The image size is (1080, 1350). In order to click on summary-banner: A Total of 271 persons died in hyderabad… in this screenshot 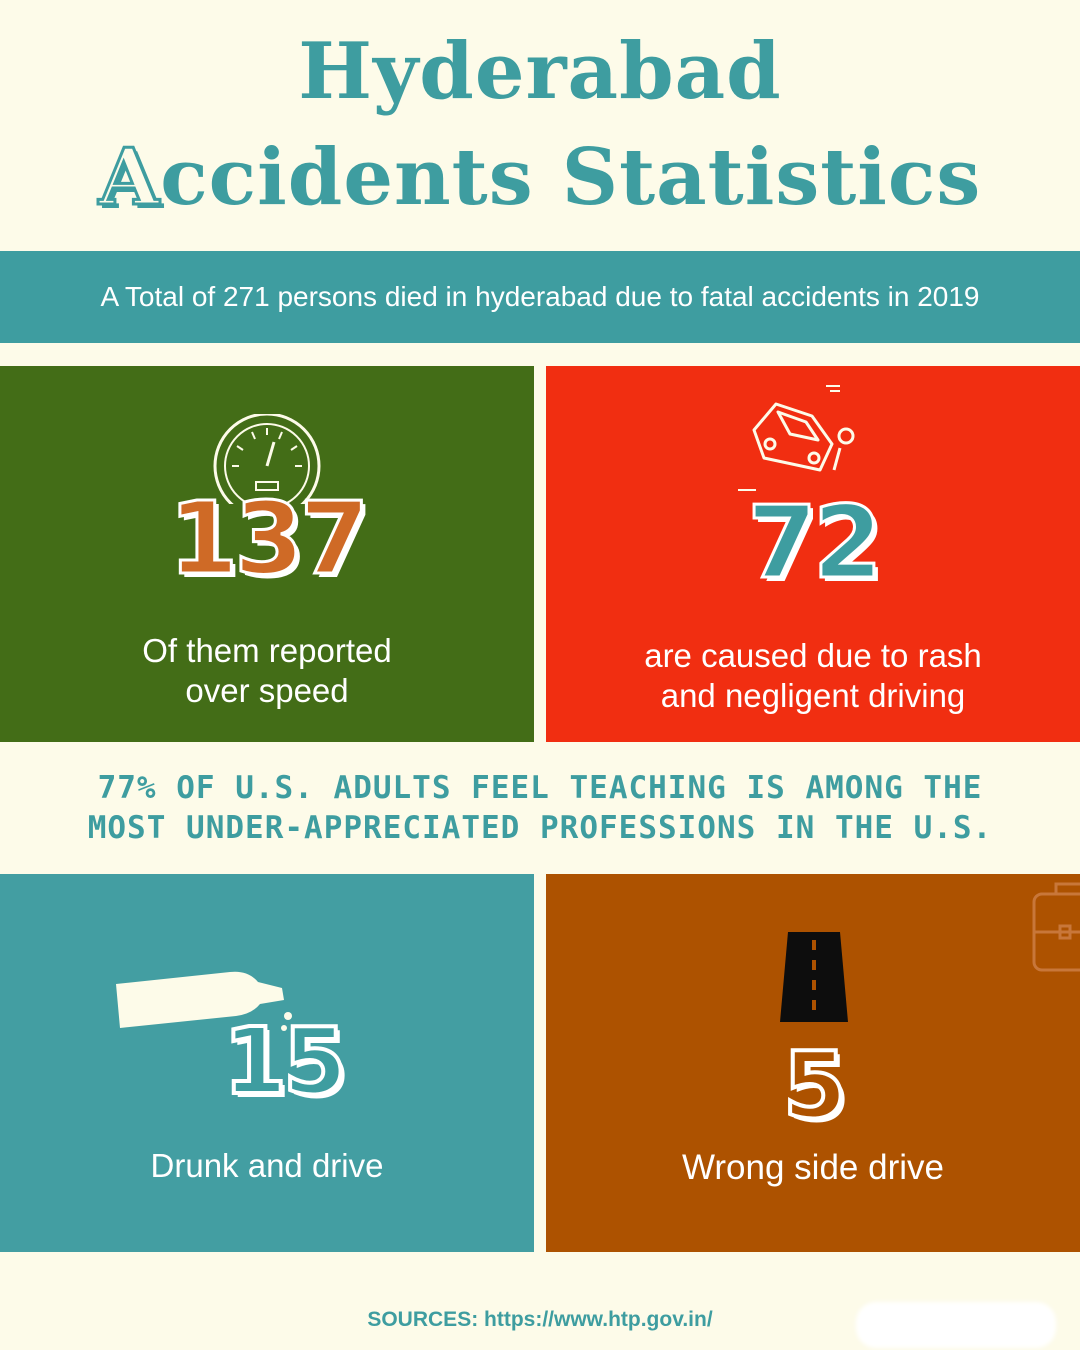, I will do `click(540, 297)`.